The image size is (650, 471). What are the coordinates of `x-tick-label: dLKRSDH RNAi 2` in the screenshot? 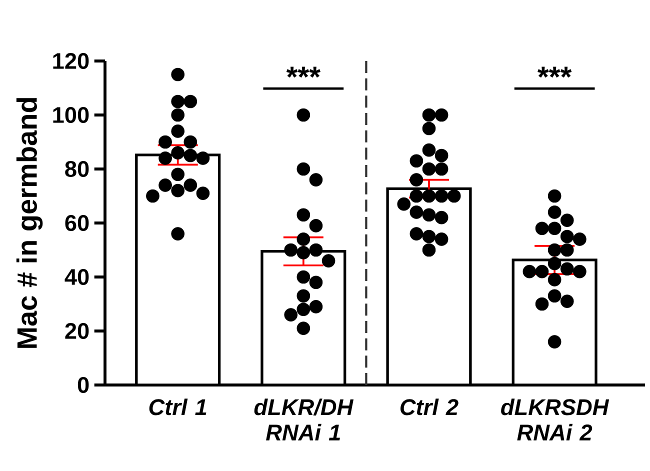 It's located at (555, 419).